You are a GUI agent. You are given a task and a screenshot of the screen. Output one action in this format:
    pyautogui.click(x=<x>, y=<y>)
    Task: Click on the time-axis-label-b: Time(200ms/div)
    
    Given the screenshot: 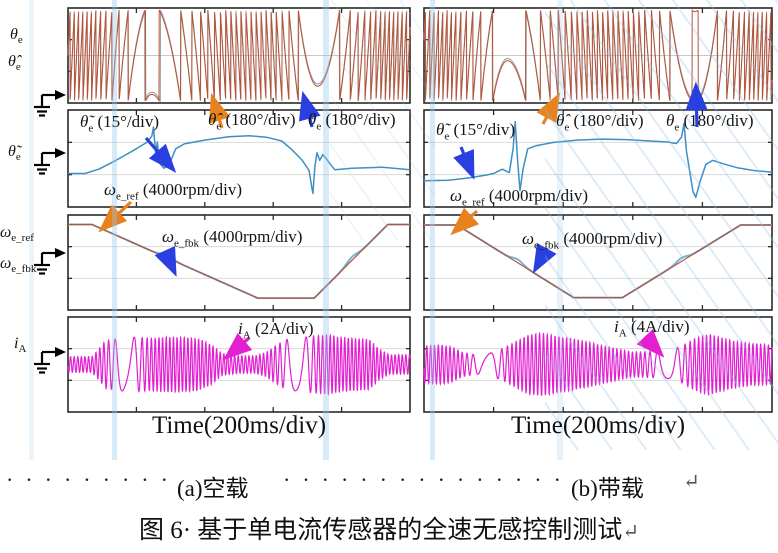 What is the action you would take?
    pyautogui.click(x=598, y=425)
    